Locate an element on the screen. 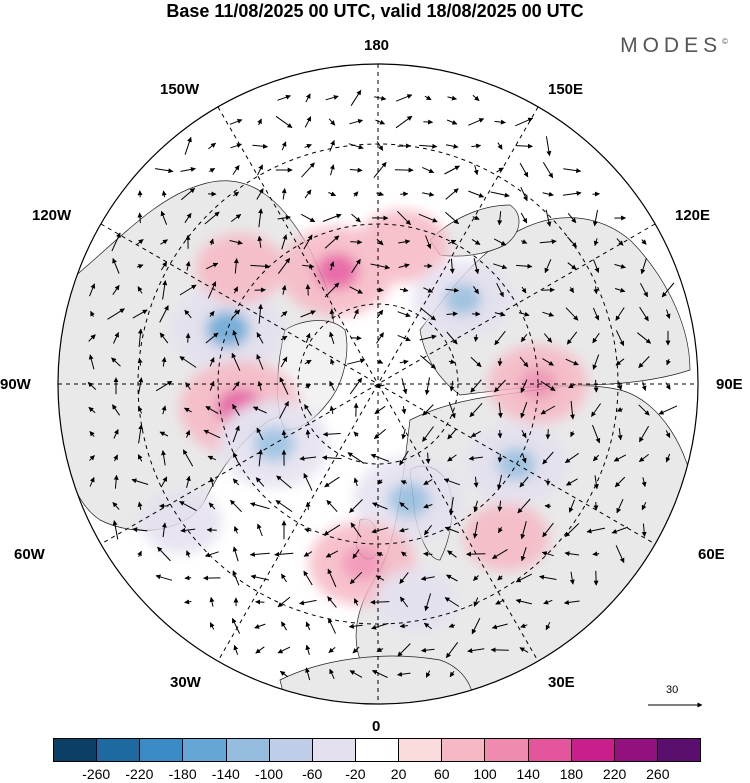 Image resolution: width=750 pixels, height=783 pixels. colorbar-tick-label: 140 is located at coordinates (528, 774).